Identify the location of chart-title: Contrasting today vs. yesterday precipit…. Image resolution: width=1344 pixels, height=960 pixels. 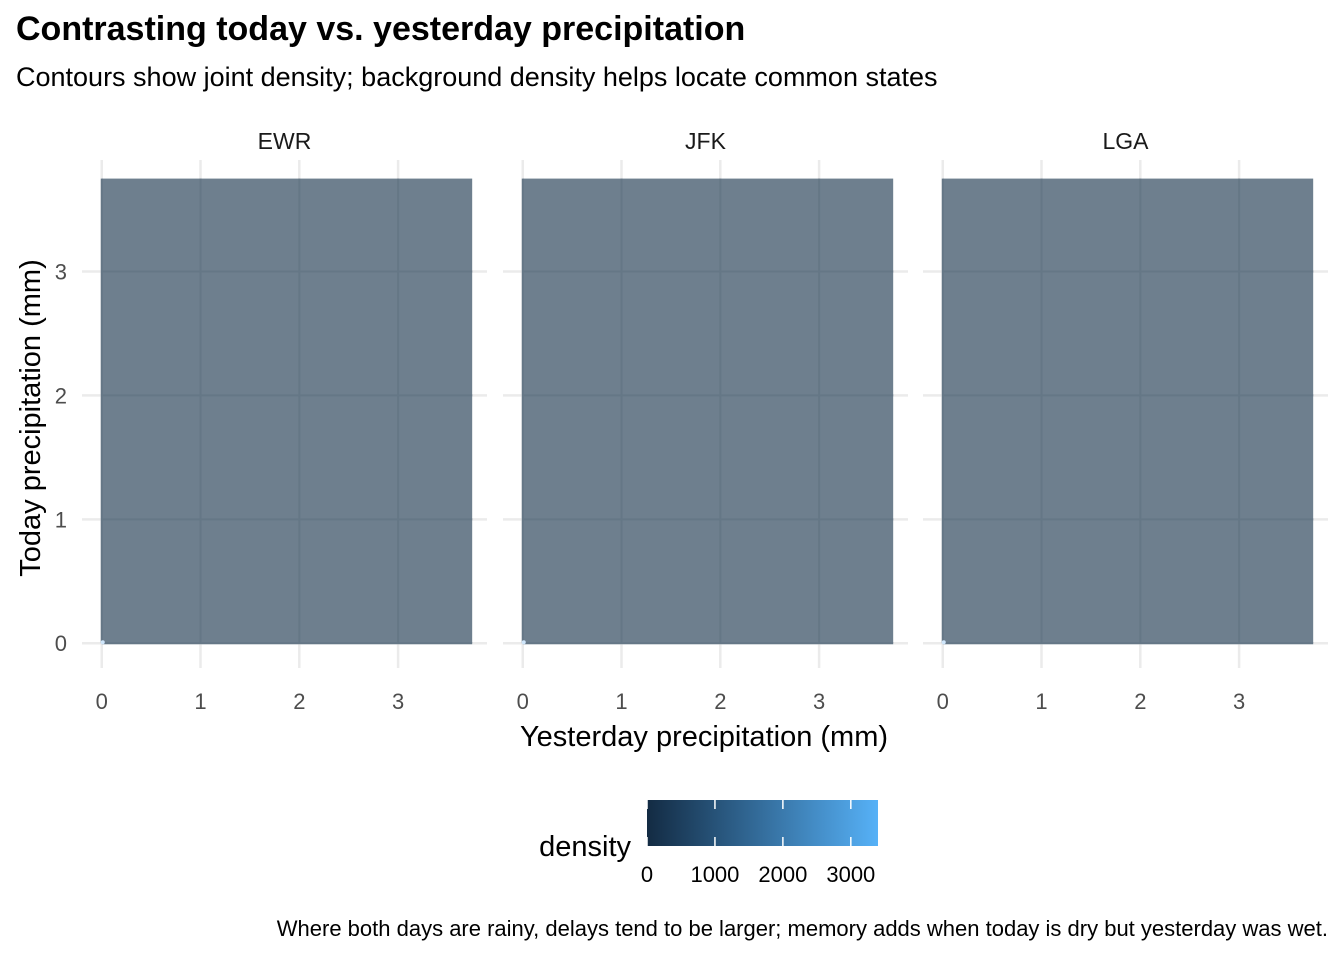
(381, 29).